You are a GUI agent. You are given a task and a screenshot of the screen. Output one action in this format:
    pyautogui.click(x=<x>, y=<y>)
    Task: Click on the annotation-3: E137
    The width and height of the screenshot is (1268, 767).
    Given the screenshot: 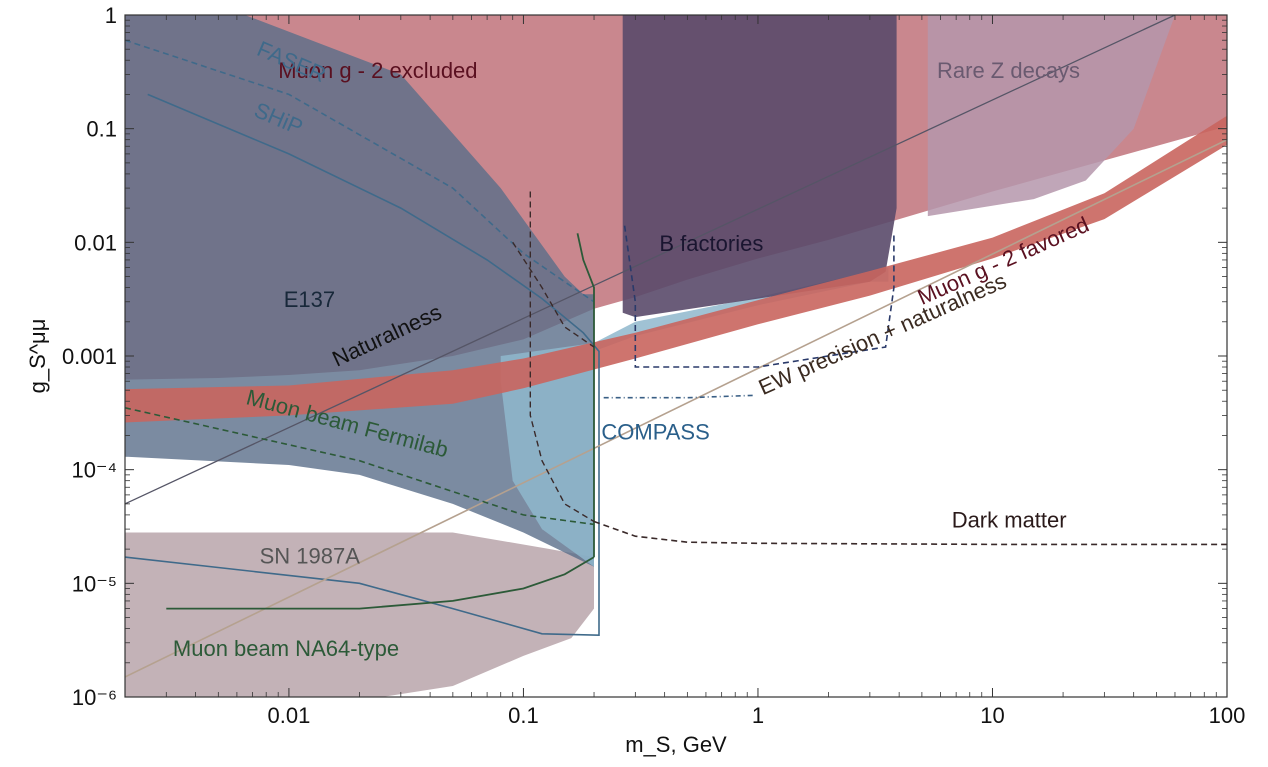 What is the action you would take?
    pyautogui.click(x=309, y=299)
    